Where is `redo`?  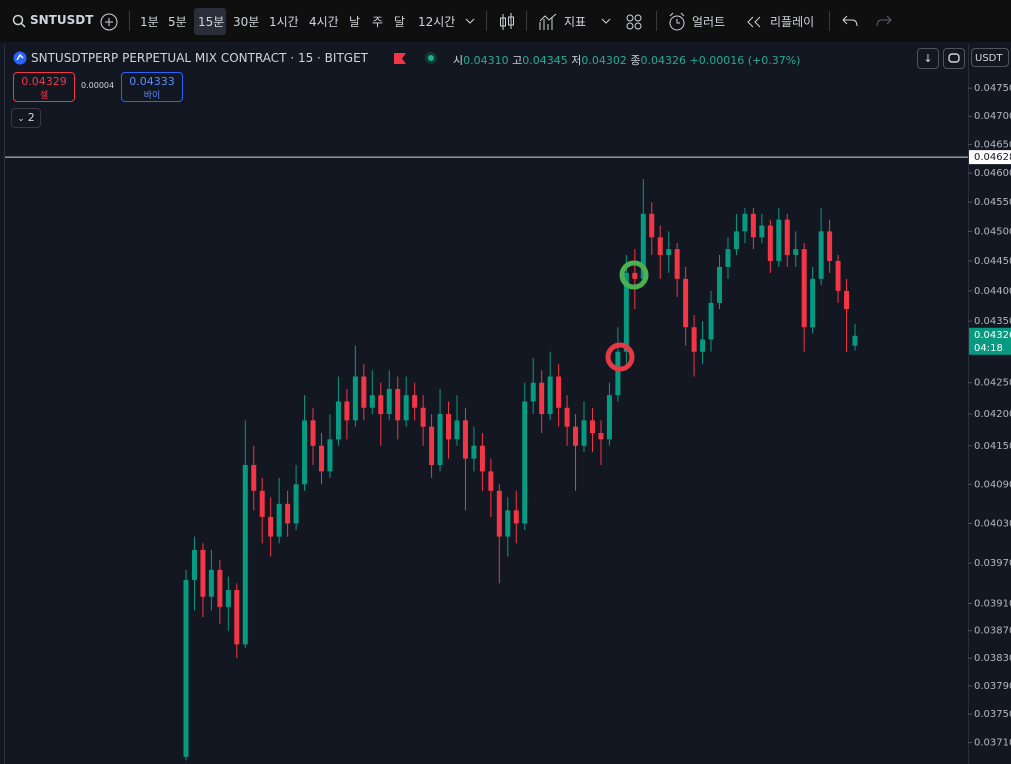 redo is located at coordinates (884, 21).